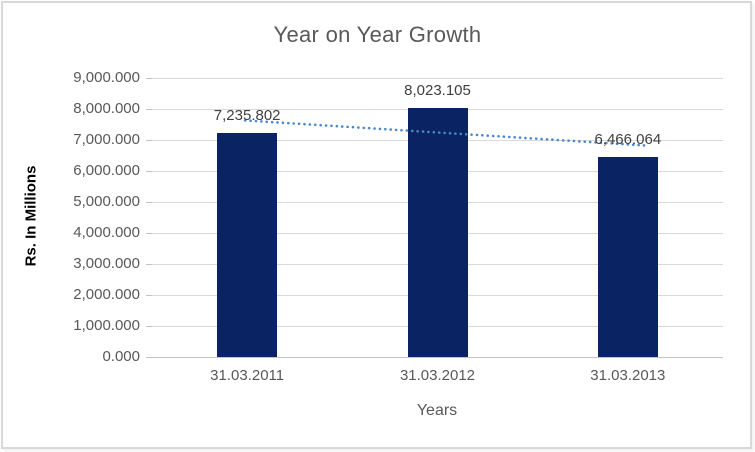 The image size is (755, 452). I want to click on y-tick-label: 6,000.000, so click(106, 170).